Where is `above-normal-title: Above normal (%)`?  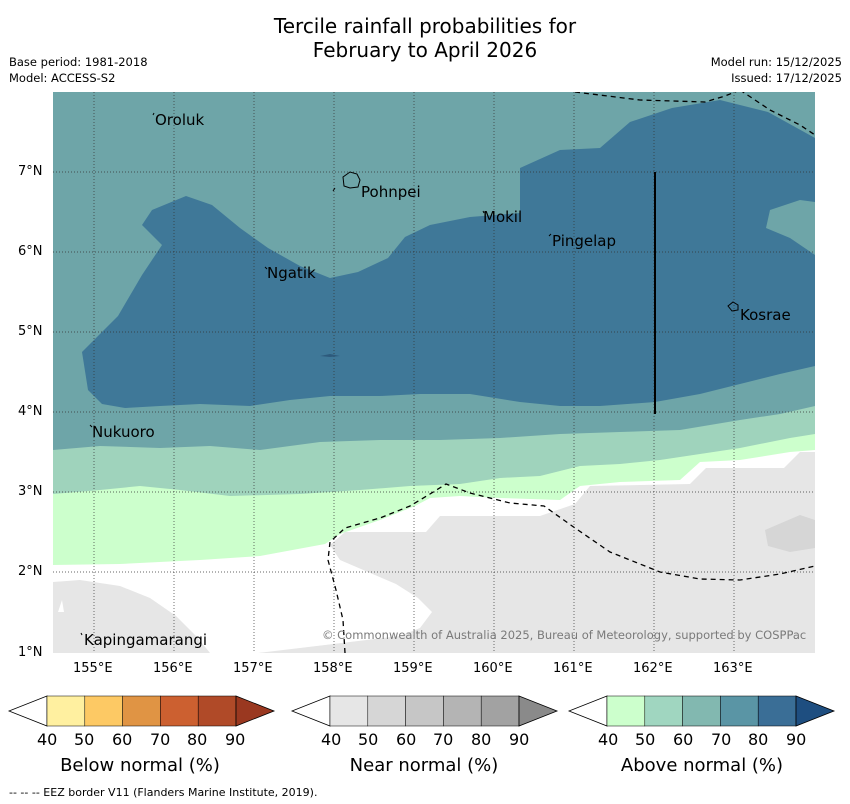 above-normal-title: Above normal (%) is located at coordinates (702, 765).